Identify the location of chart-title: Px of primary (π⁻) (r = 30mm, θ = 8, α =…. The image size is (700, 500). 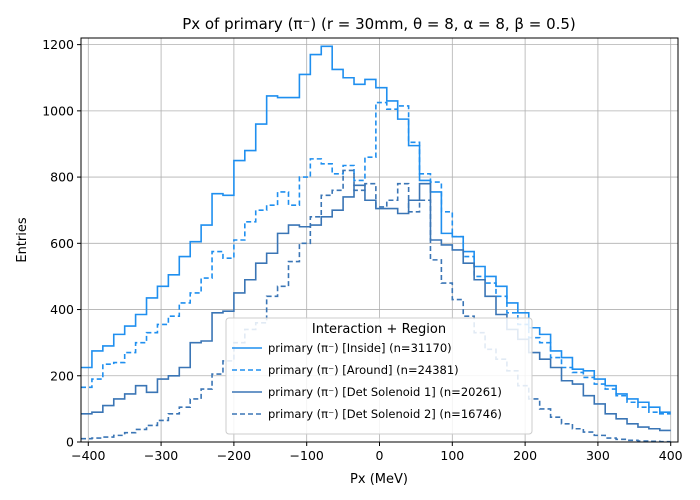
(379, 24).